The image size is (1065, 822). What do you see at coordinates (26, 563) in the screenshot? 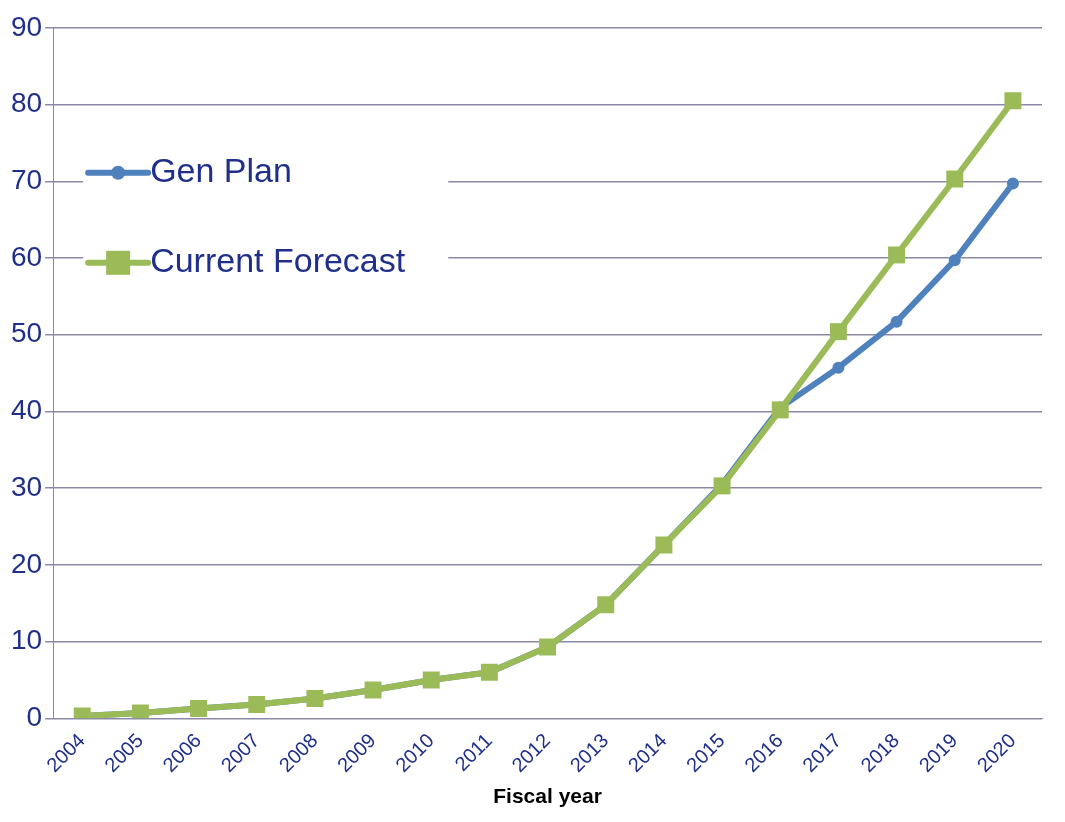
I see `y-tick-label: 20` at bounding box center [26, 563].